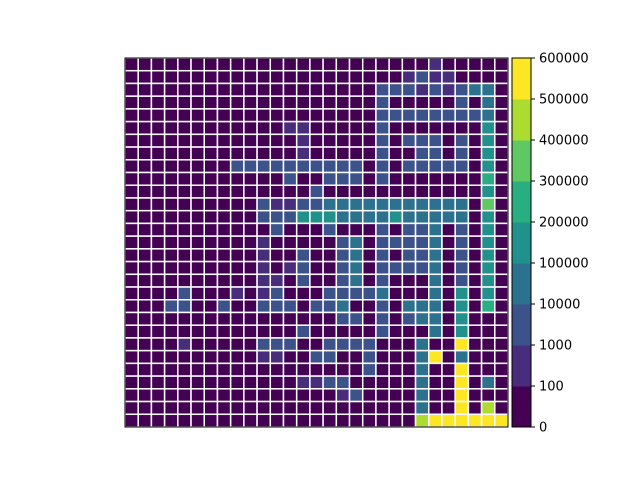  I want to click on colorbar-tick-label: 500000, so click(564, 100).